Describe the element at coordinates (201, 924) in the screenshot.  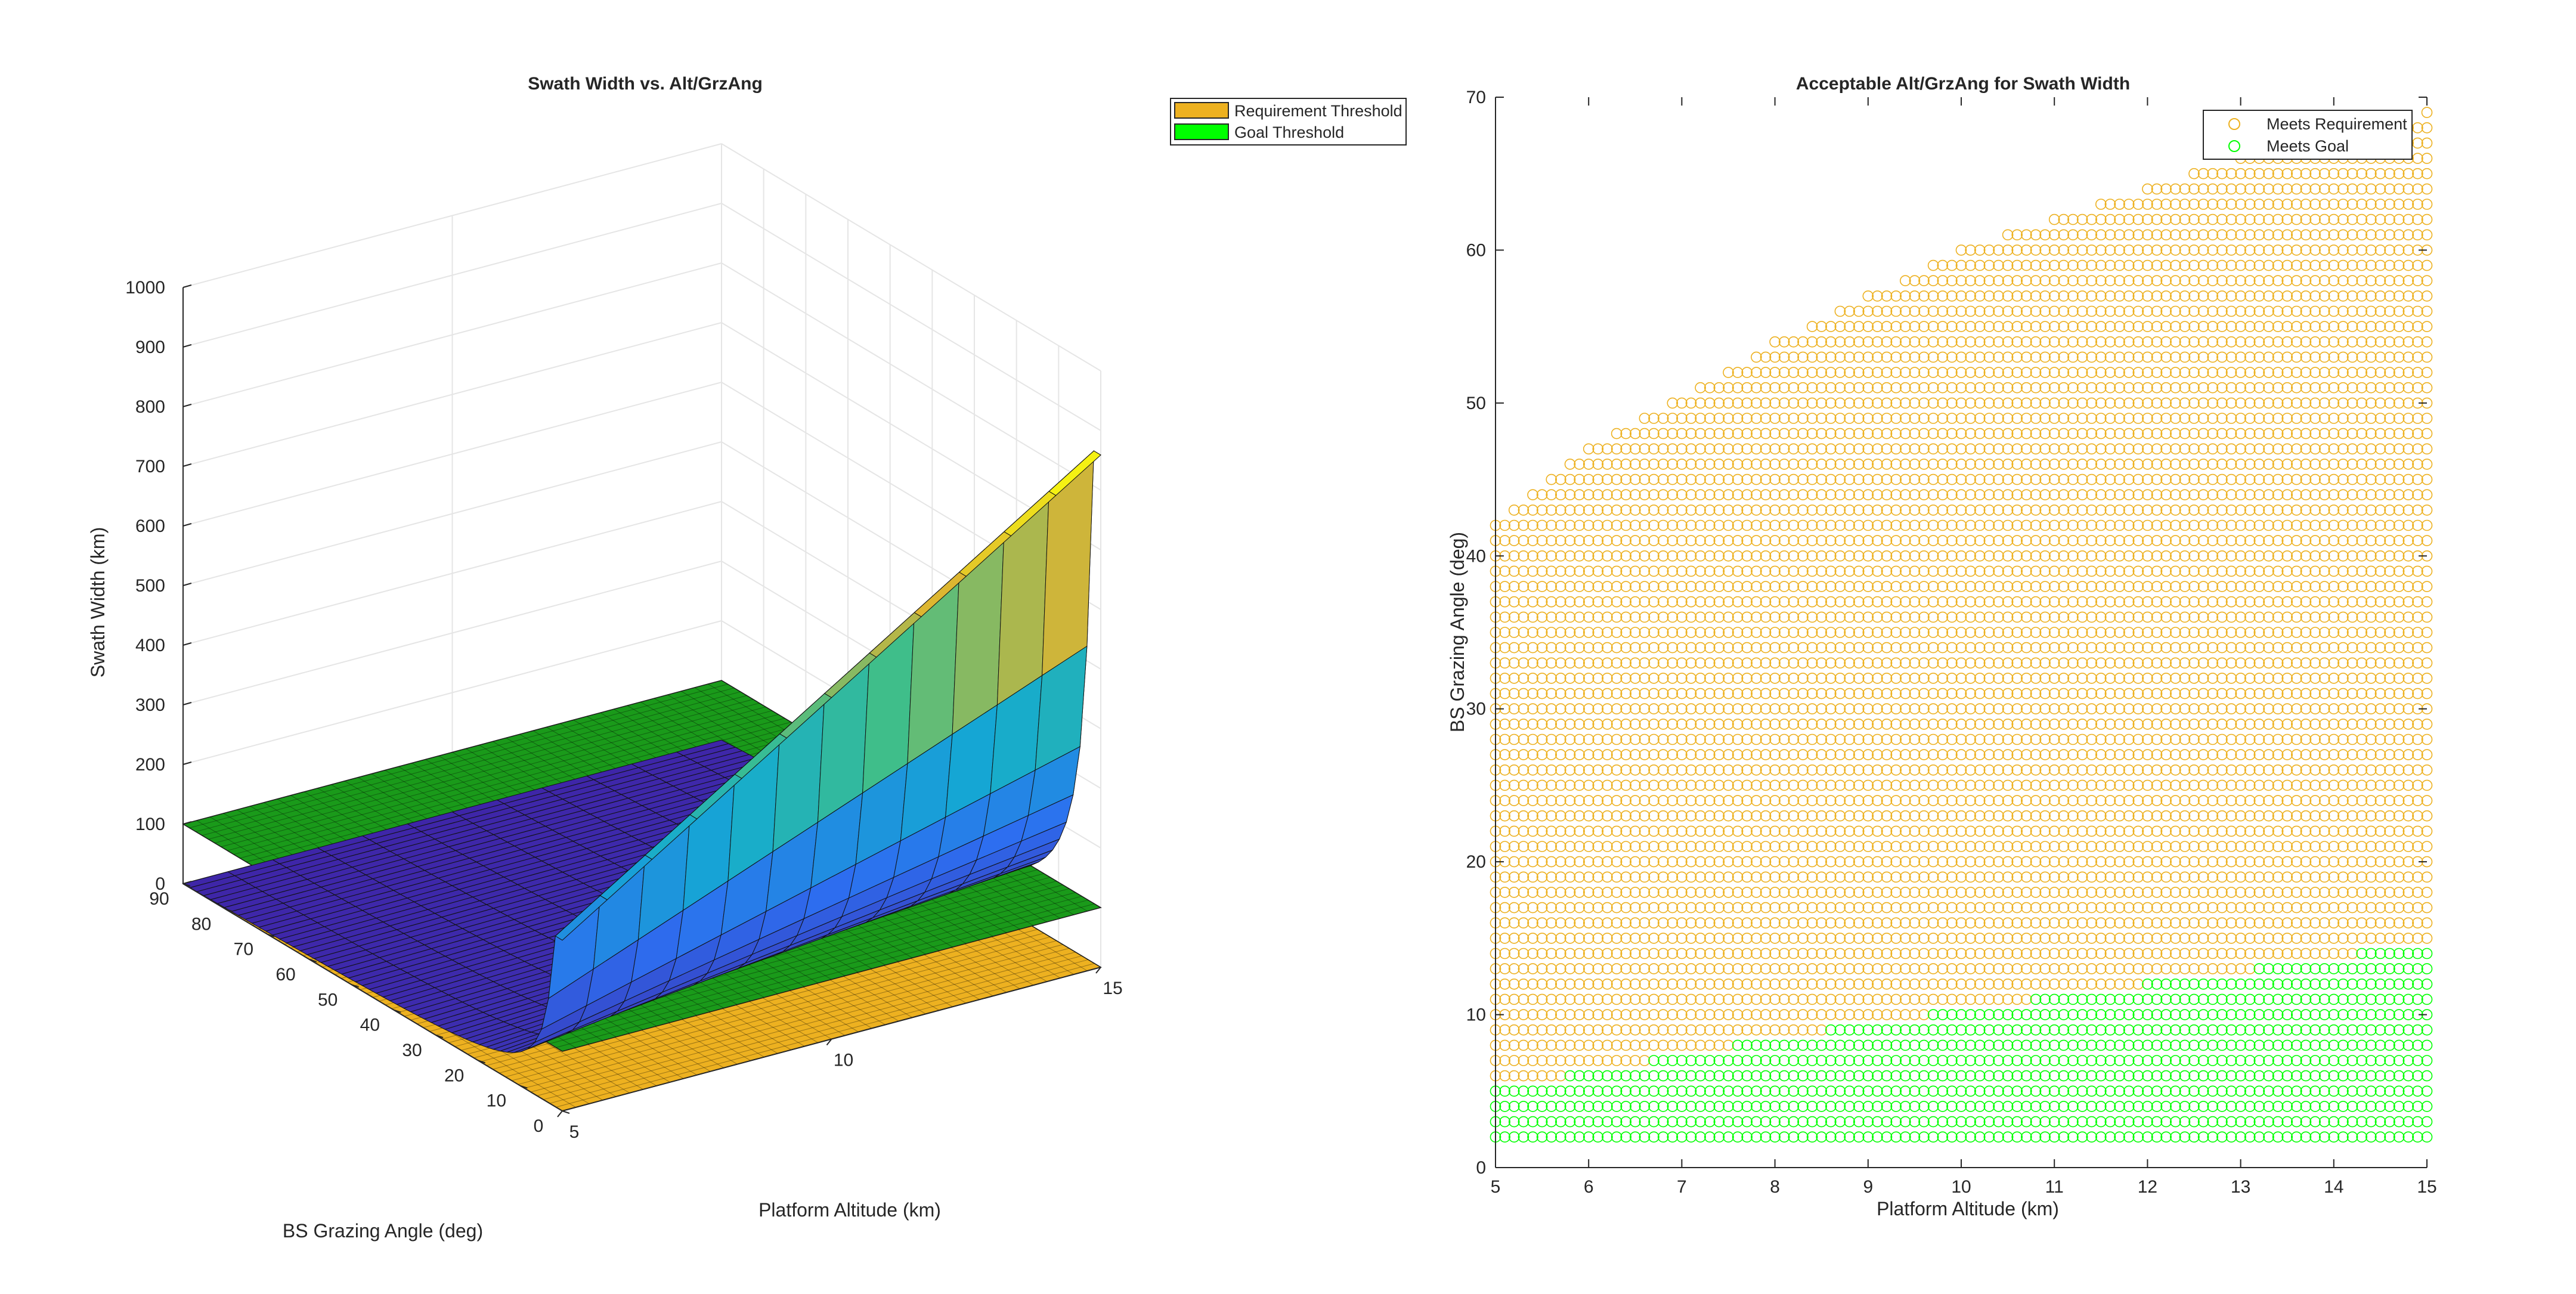
I see `y-tick-label: 80` at that location.